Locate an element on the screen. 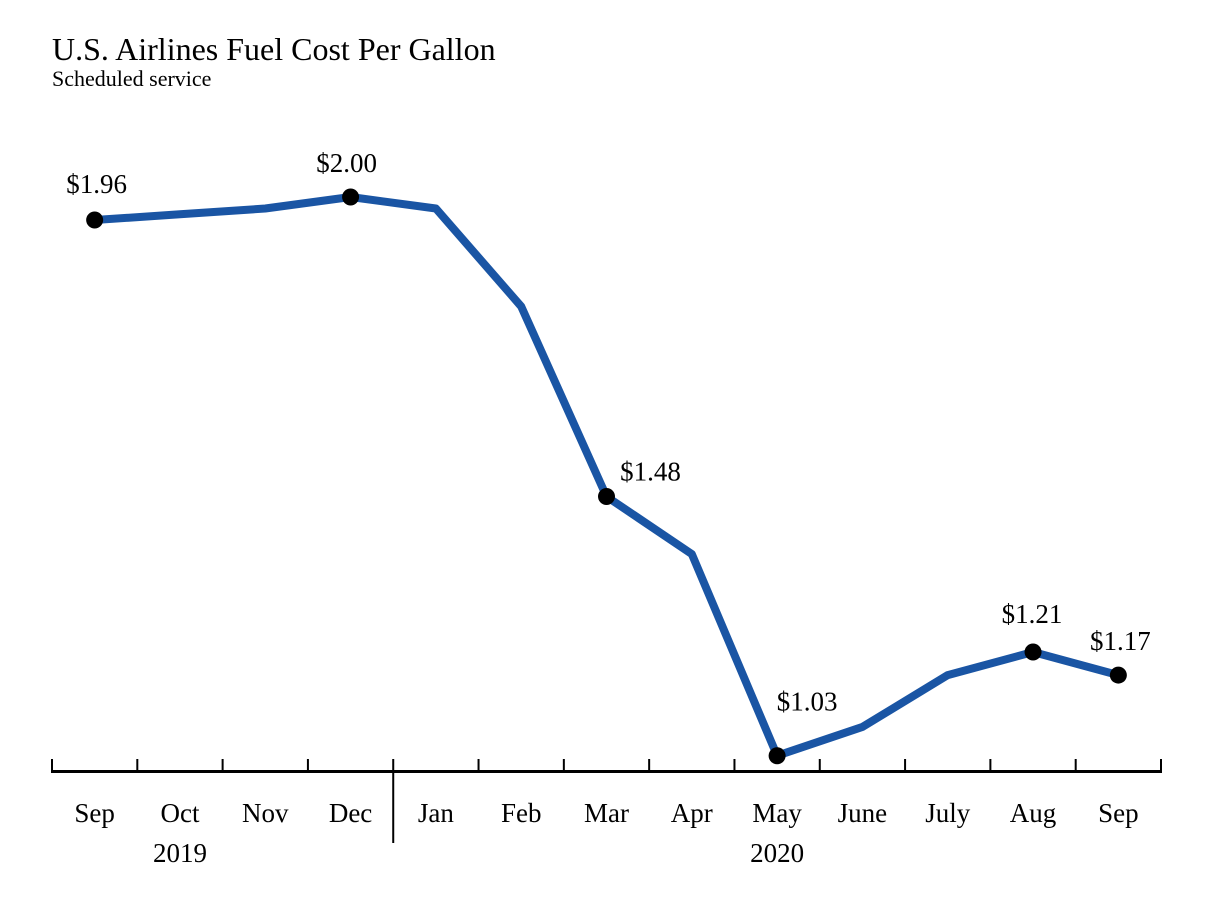 This screenshot has width=1216, height=901. x-axis-month-label: Nov is located at coordinates (265, 813).